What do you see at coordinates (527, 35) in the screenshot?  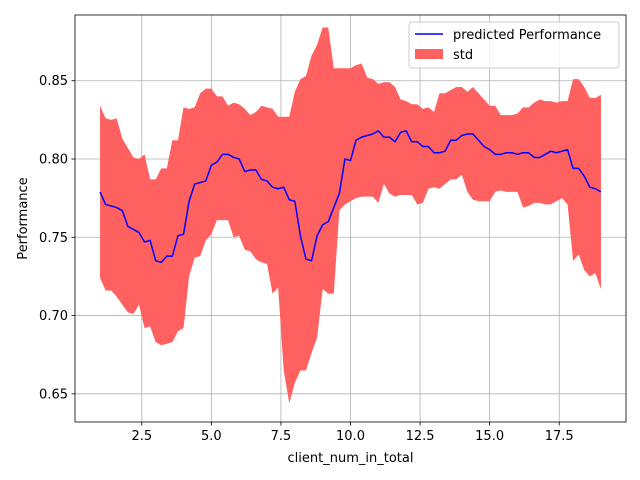 I see `legend-label-predicted: predicted Performance` at bounding box center [527, 35].